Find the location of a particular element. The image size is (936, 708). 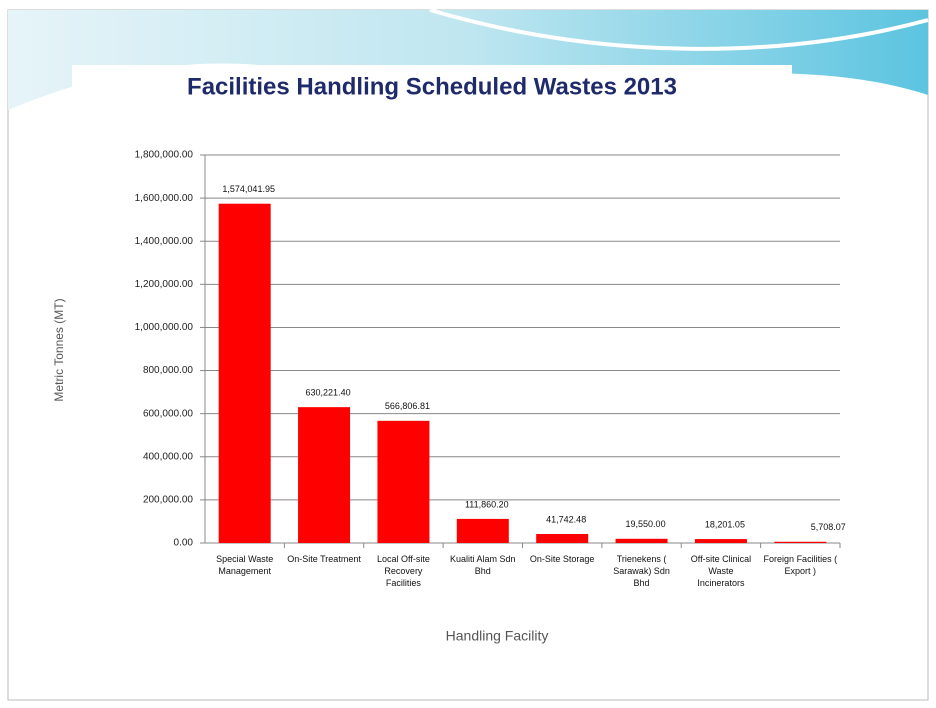

y-tick-label: 400,000.00 is located at coordinates (168, 456).